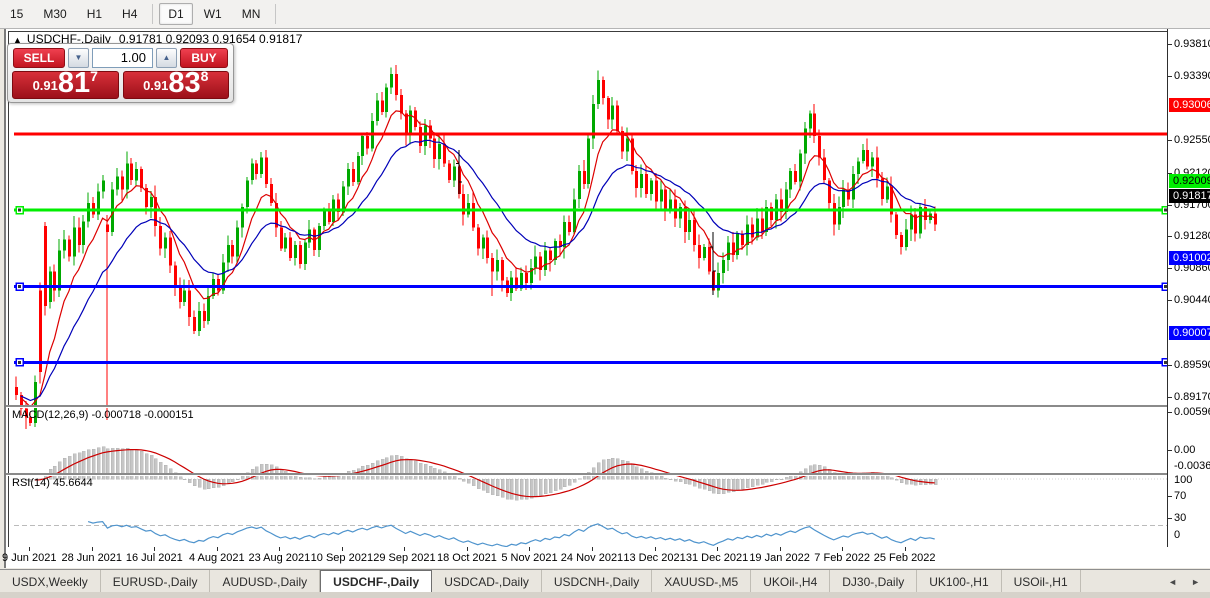 Image resolution: width=1210 pixels, height=598 pixels. What do you see at coordinates (511, 534) in the screenshot?
I see `rsi-line` at bounding box center [511, 534].